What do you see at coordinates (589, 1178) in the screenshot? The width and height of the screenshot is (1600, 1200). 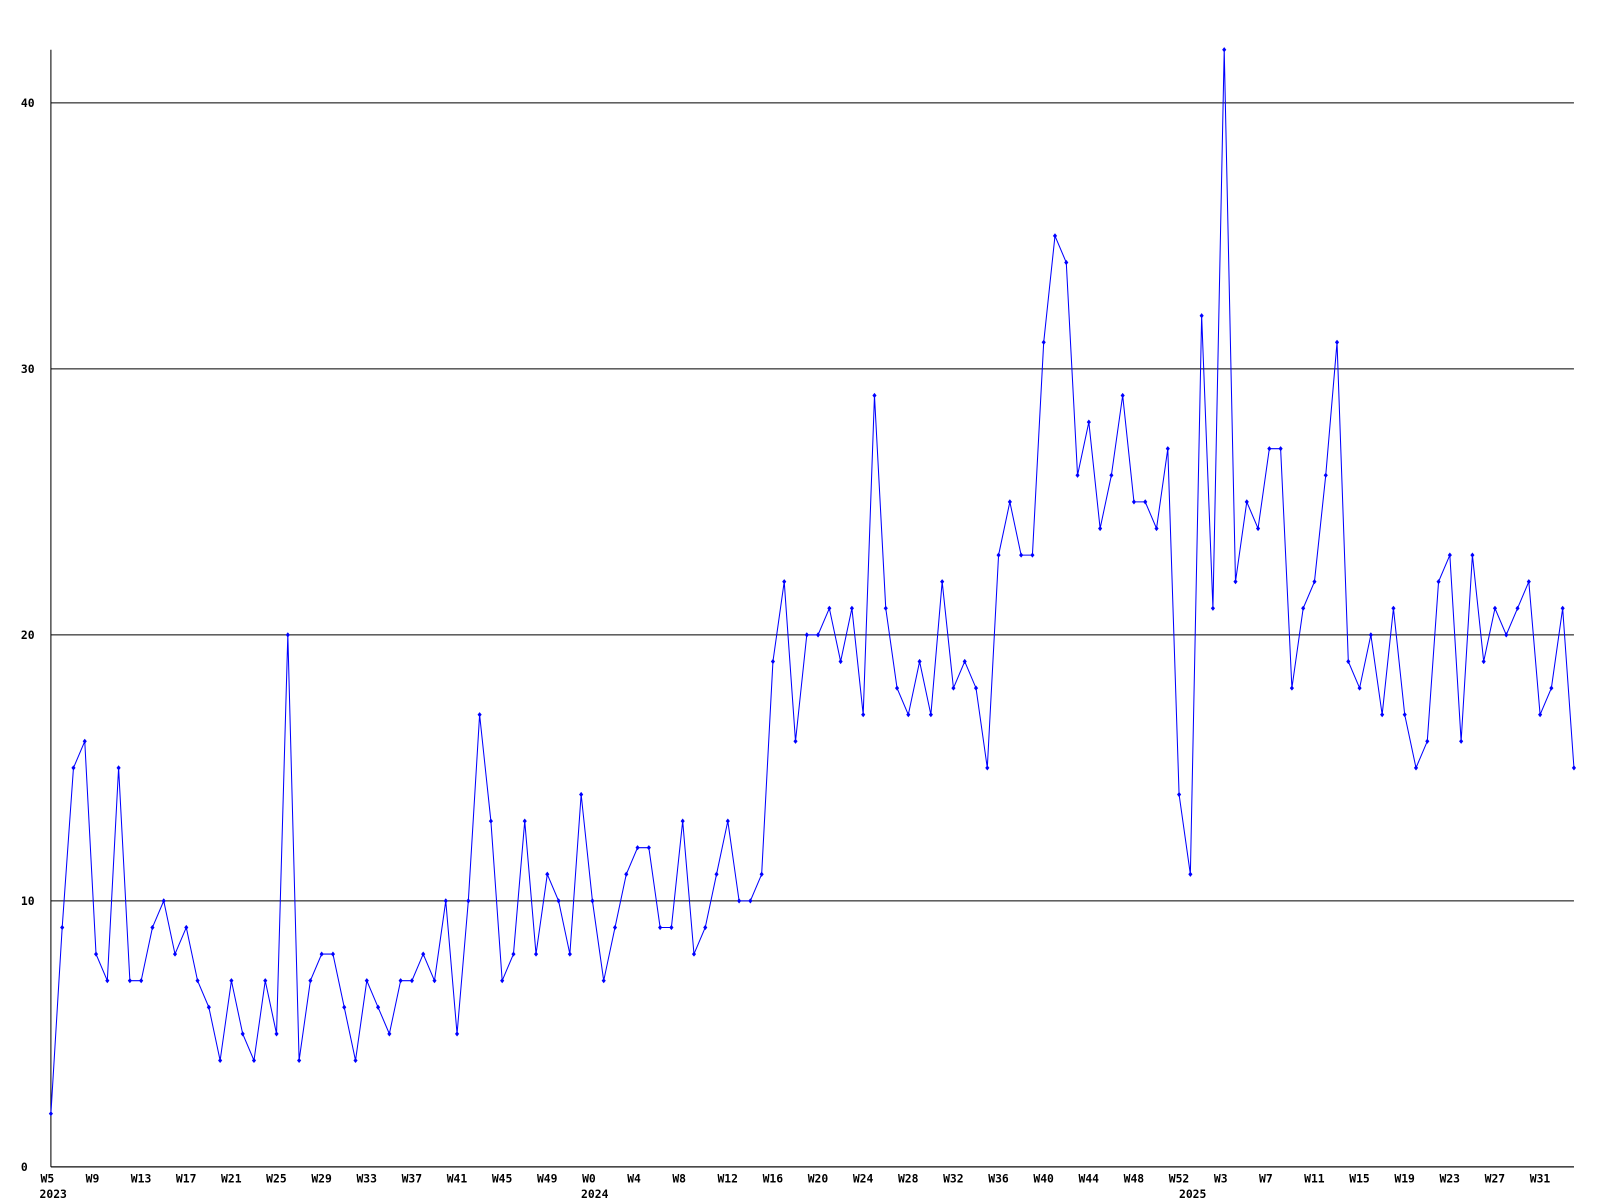 I see `x-tick-label: W0` at bounding box center [589, 1178].